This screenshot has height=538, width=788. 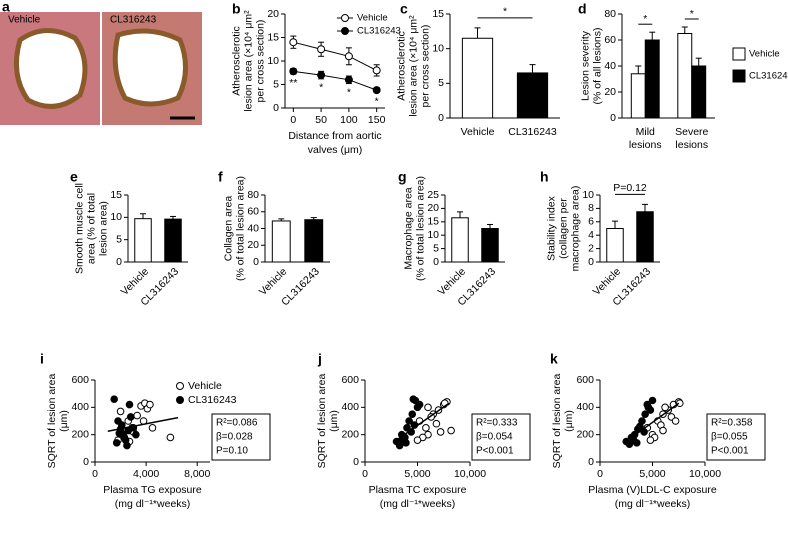 What do you see at coordinates (591, 222) in the screenshot?
I see `y-tick-label: 6` at bounding box center [591, 222].